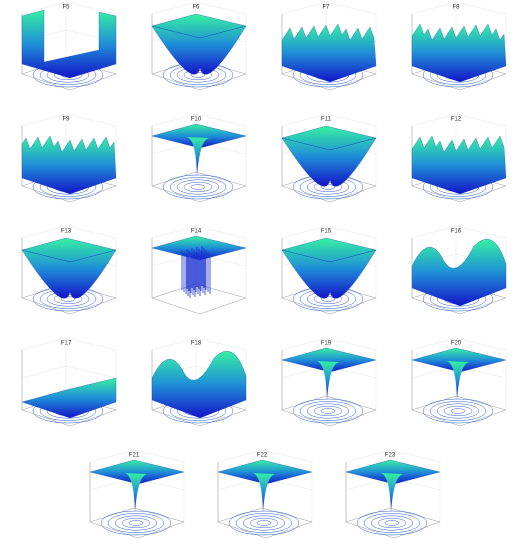 Image resolution: width=527 pixels, height=550 pixels. I want to click on panel: F7, so click(329, 46).